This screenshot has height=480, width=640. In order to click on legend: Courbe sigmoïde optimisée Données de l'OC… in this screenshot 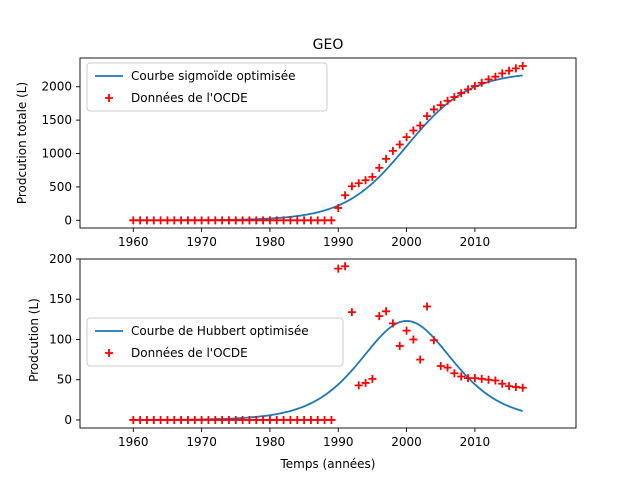, I will do `click(207, 87)`.